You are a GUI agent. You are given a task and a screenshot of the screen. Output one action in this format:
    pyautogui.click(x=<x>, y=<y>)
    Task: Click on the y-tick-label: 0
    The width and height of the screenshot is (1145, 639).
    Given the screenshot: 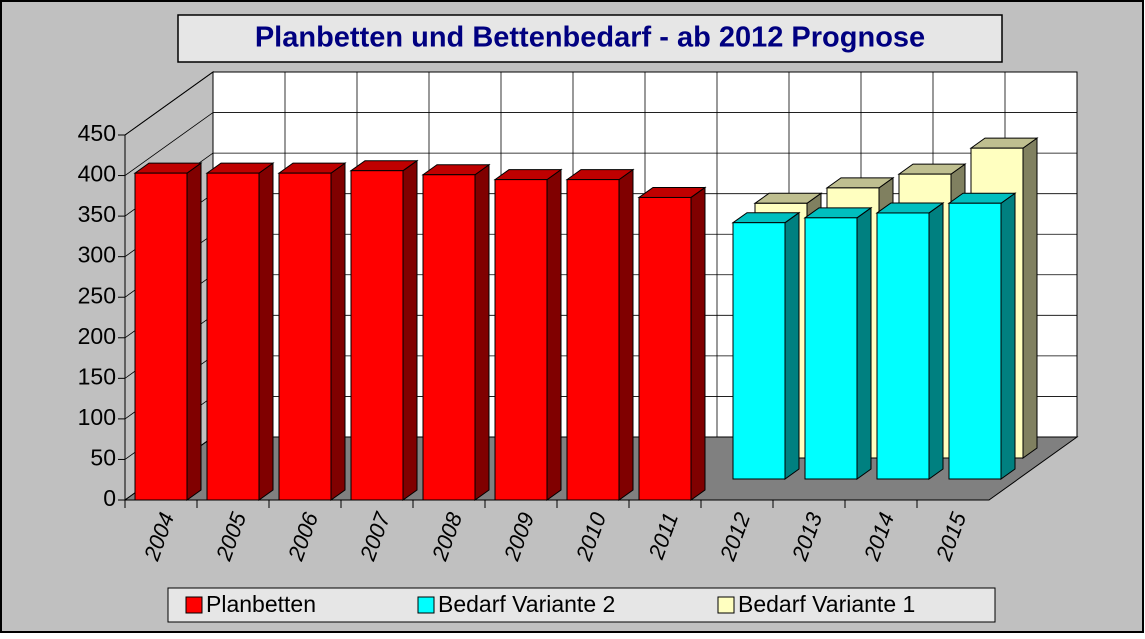 What is the action you would take?
    pyautogui.click(x=109, y=498)
    